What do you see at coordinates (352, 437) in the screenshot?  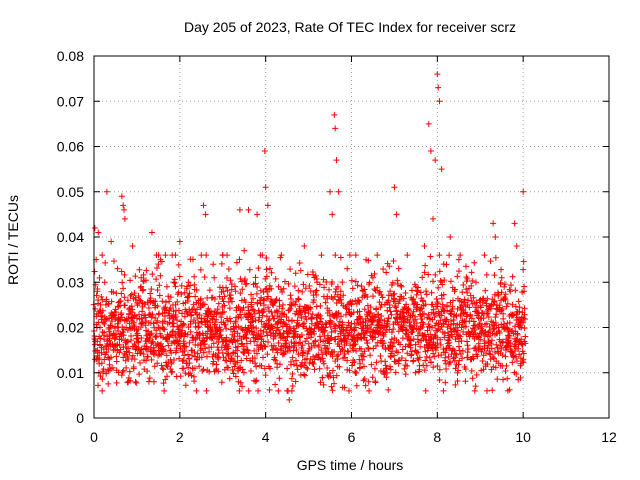 I see `x-tick-label: 6` at bounding box center [352, 437].